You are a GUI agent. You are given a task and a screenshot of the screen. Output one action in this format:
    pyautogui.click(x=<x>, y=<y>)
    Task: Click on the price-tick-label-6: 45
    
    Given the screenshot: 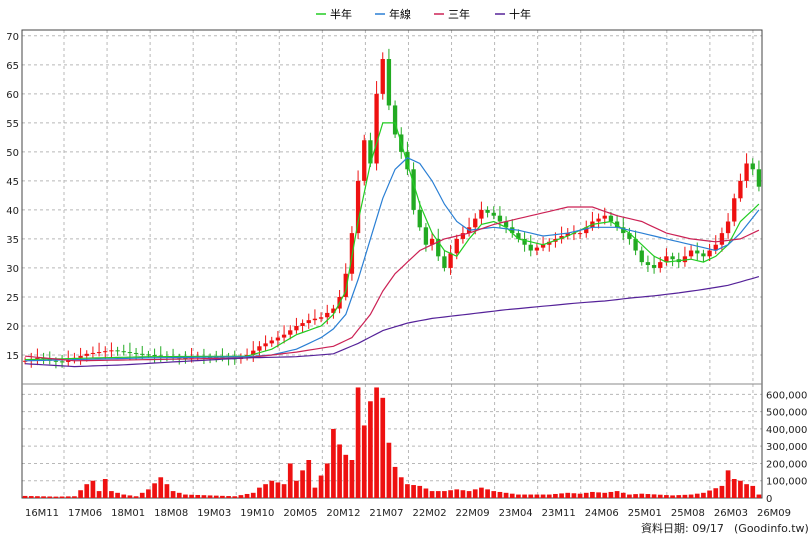 What is the action you would take?
    pyautogui.click(x=12, y=182)
    